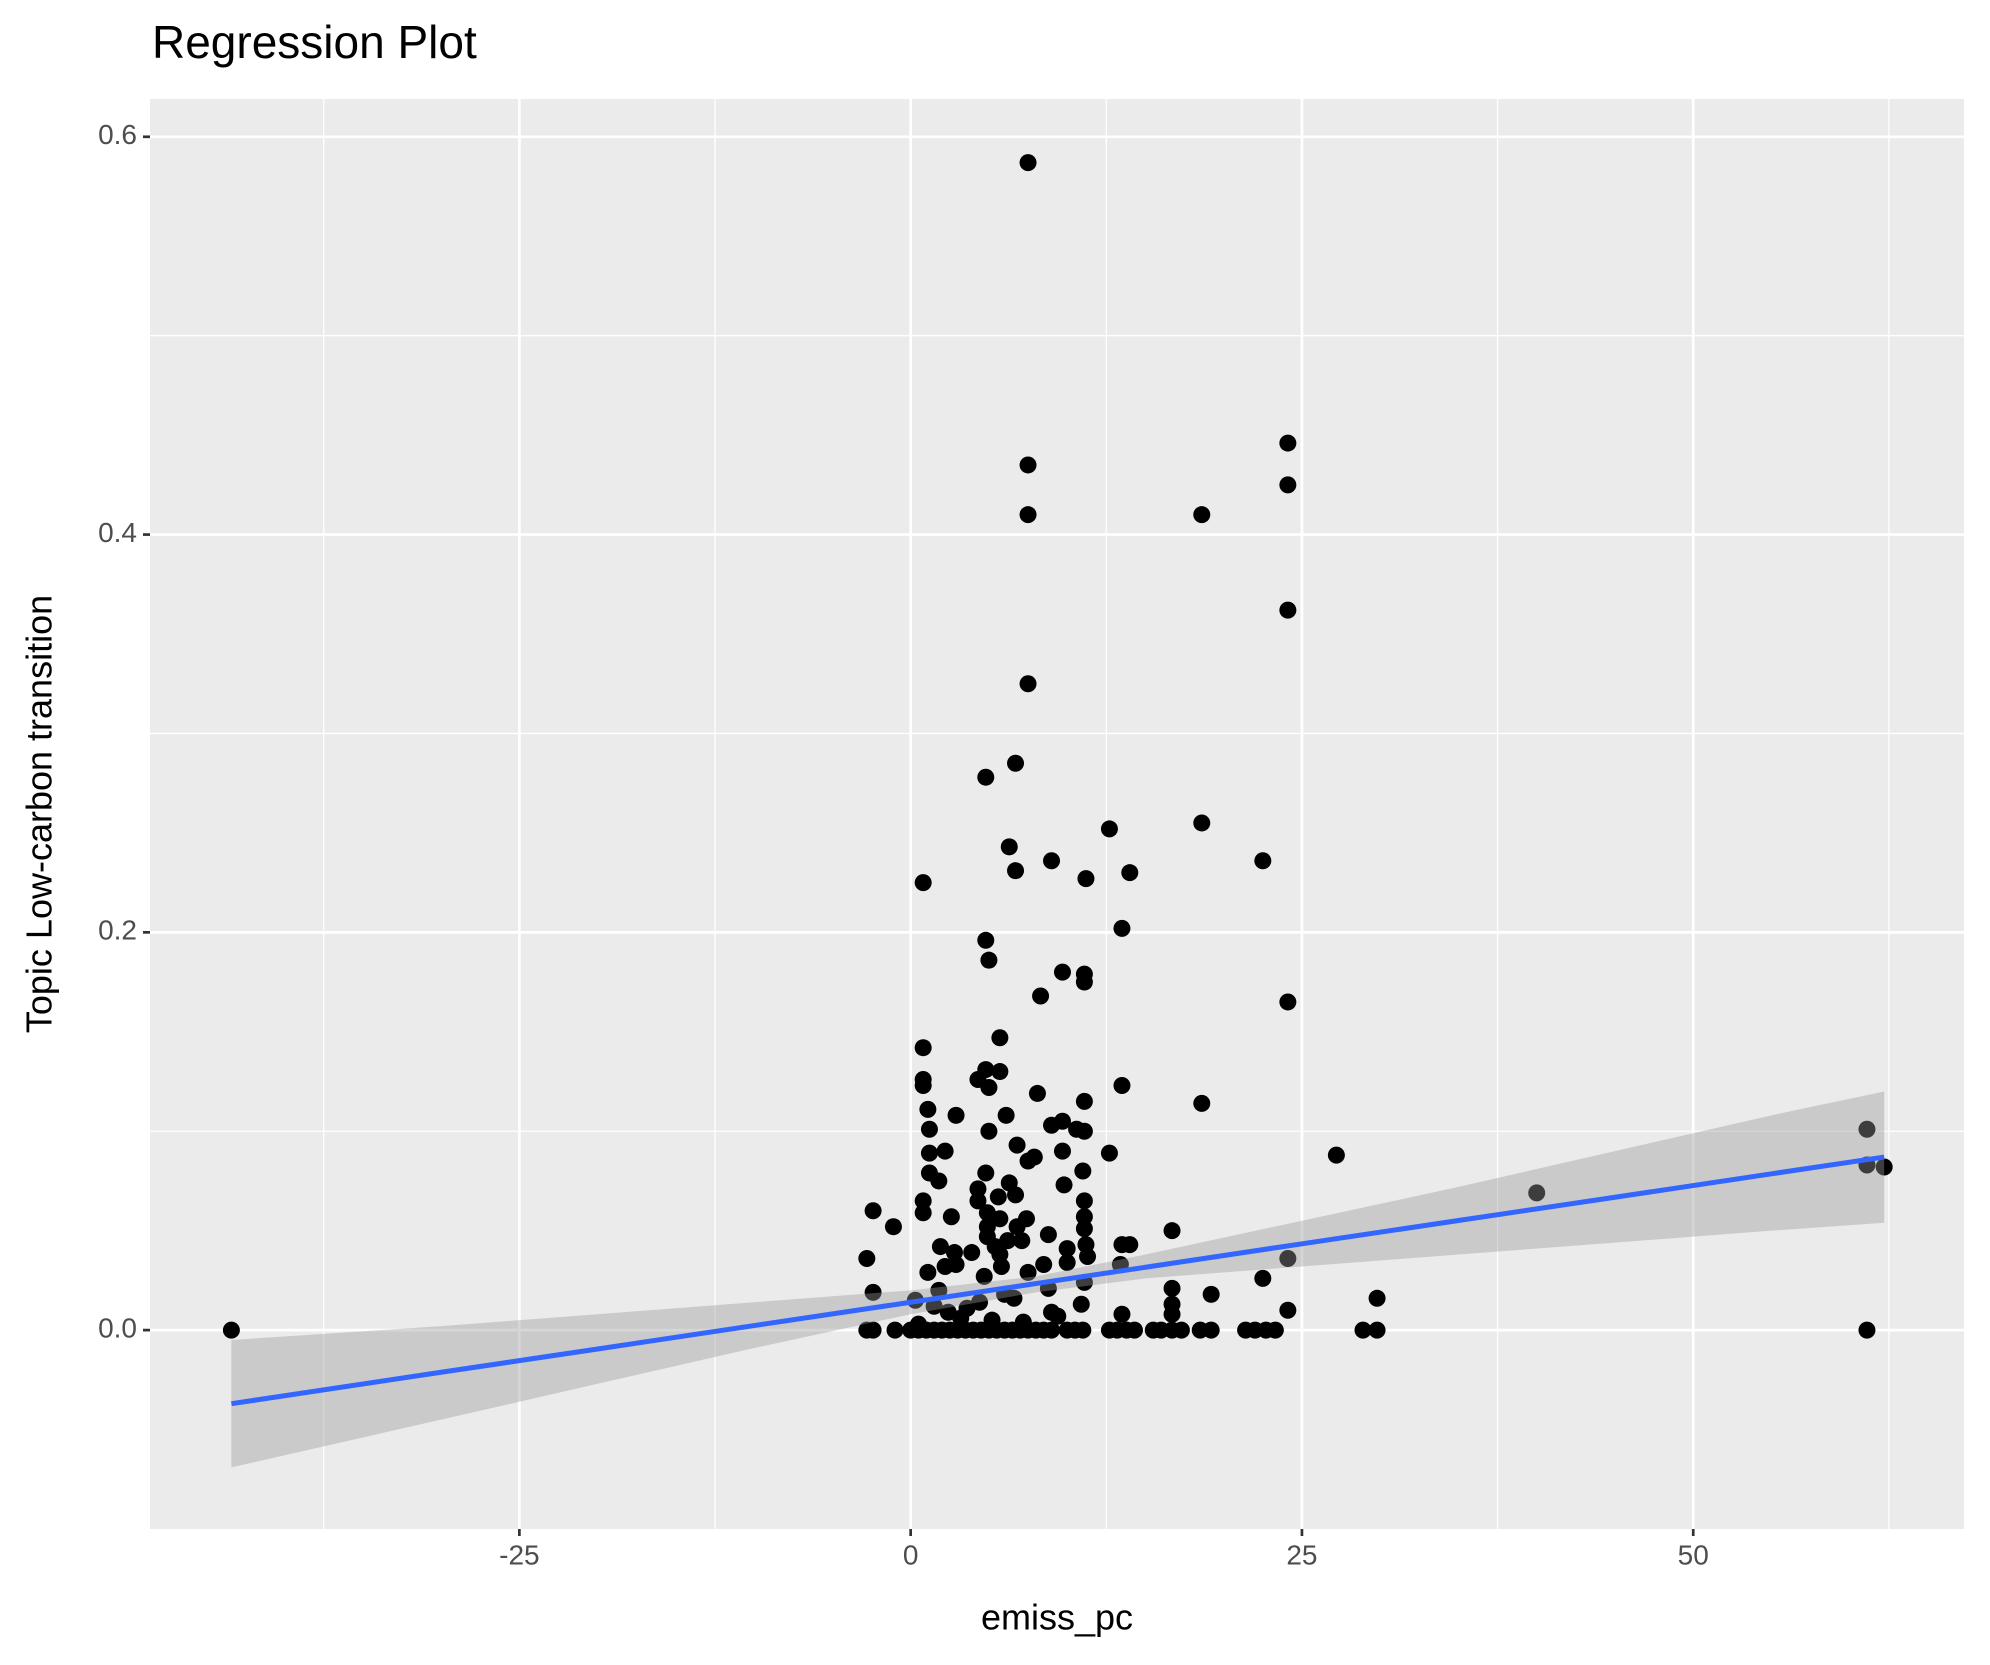  I want to click on x-tick-label: 50, so click(1693, 1554).